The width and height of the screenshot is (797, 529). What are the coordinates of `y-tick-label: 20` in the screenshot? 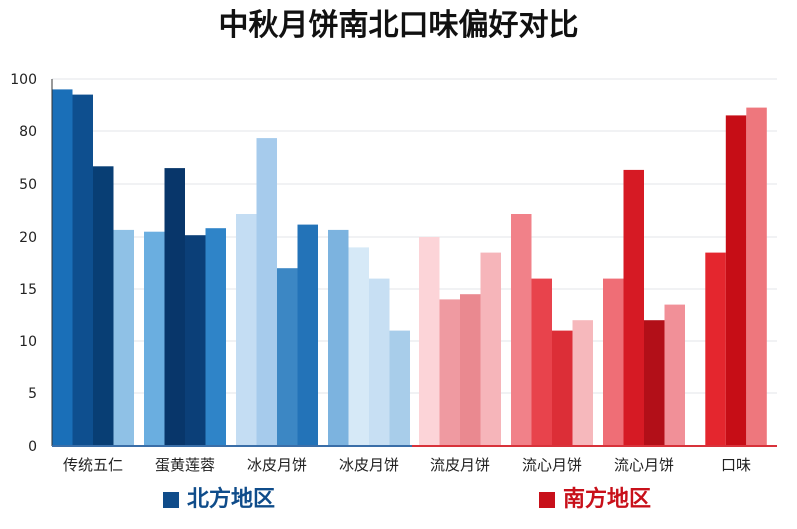 It's located at (28, 238).